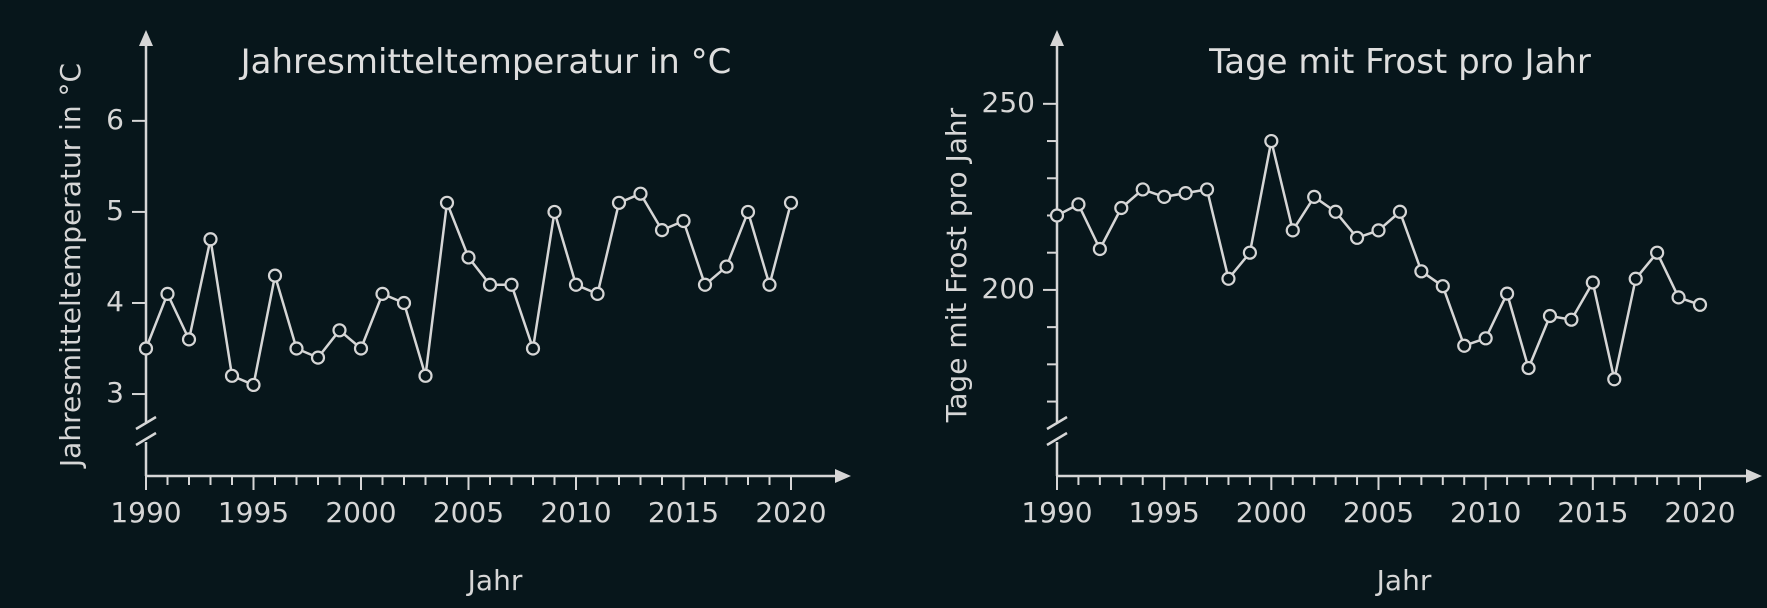 The image size is (1767, 608). I want to click on chart-title: Jahresmitteltemperatur in °C, so click(485, 62).